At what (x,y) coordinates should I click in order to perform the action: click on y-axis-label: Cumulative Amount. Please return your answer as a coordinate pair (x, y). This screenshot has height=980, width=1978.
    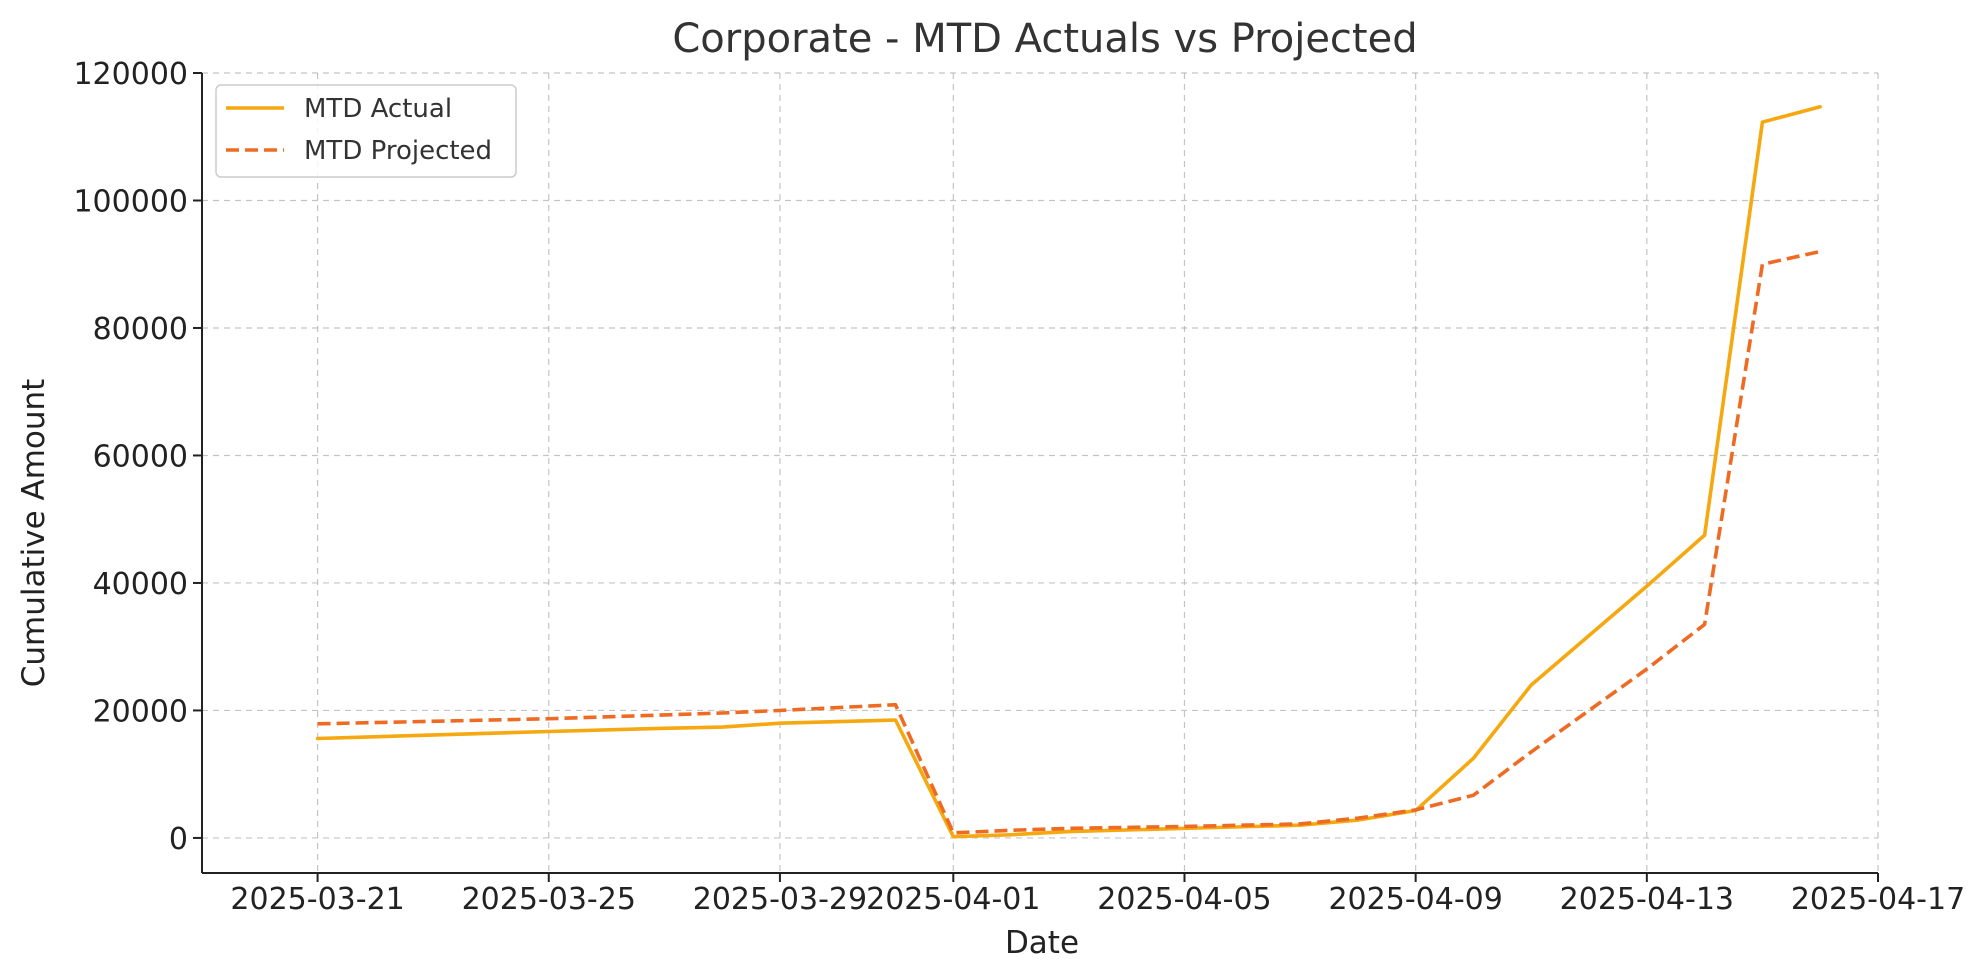
    Looking at the image, I should click on (34, 533).